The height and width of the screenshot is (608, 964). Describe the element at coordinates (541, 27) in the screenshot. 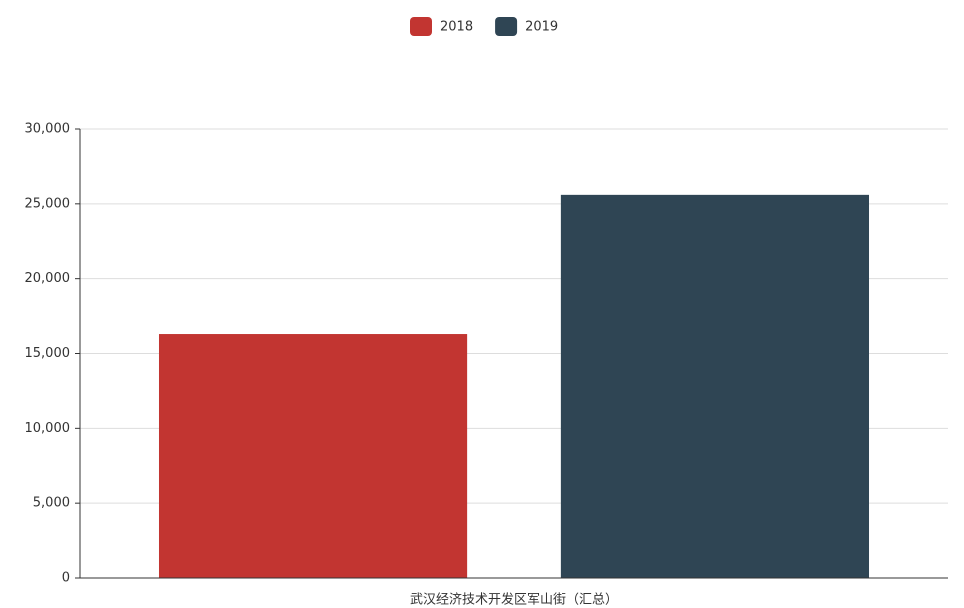

I see `legend-label: 2019` at that location.